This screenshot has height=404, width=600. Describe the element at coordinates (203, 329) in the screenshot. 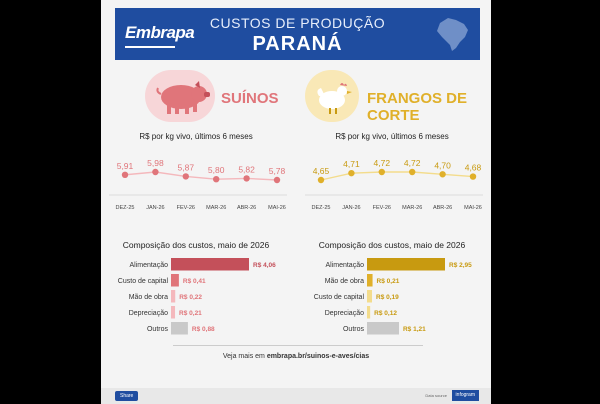

I see `suinos-bar-value-label: R$ 0,88` at that location.